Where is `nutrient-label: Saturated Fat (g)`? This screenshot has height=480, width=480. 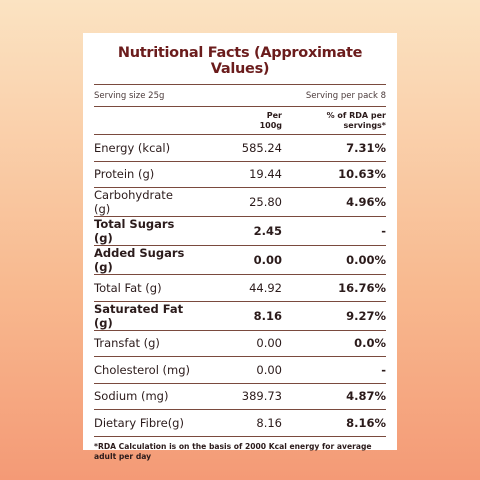 nutrient-label: Saturated Fat (g) is located at coordinates (143, 316).